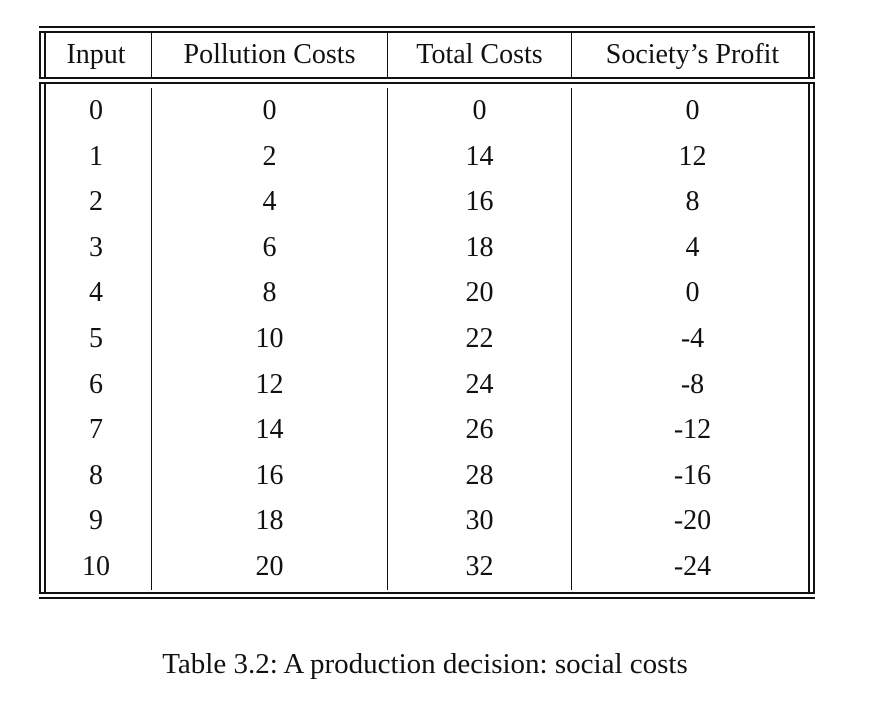 The height and width of the screenshot is (705, 890). Describe the element at coordinates (269, 156) in the screenshot. I see `cell-pollution-costs: 2` at that location.